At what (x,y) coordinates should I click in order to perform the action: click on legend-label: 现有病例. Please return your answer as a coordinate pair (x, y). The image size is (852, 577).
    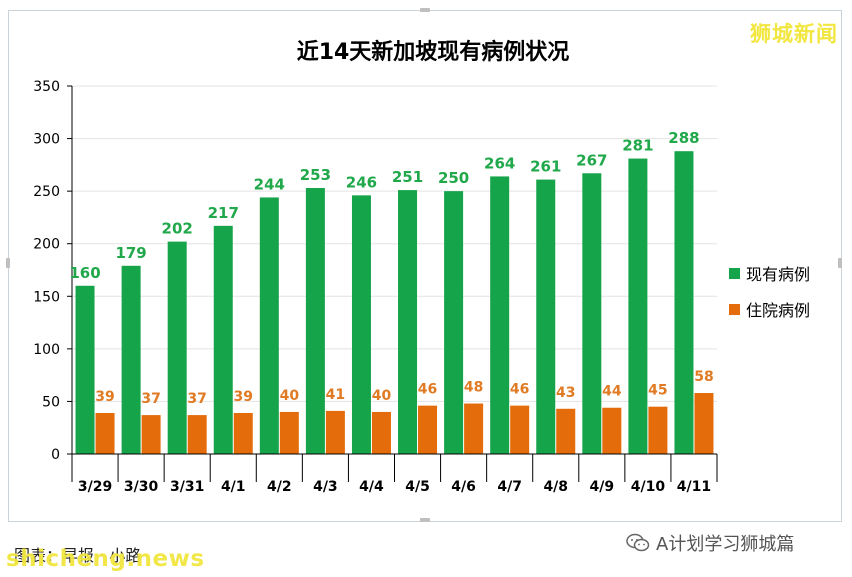
    Looking at the image, I should click on (778, 274).